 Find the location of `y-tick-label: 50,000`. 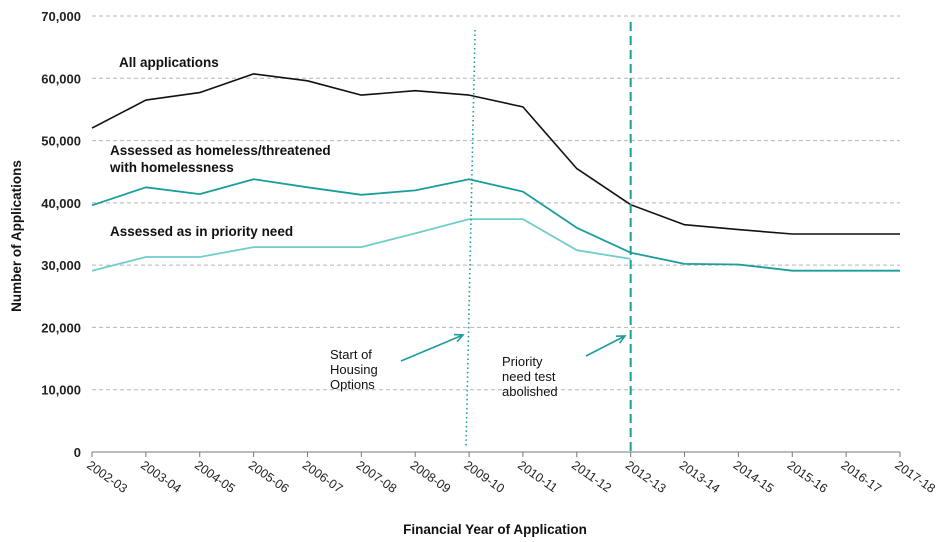

y-tick-label: 50,000 is located at coordinates (61, 141).